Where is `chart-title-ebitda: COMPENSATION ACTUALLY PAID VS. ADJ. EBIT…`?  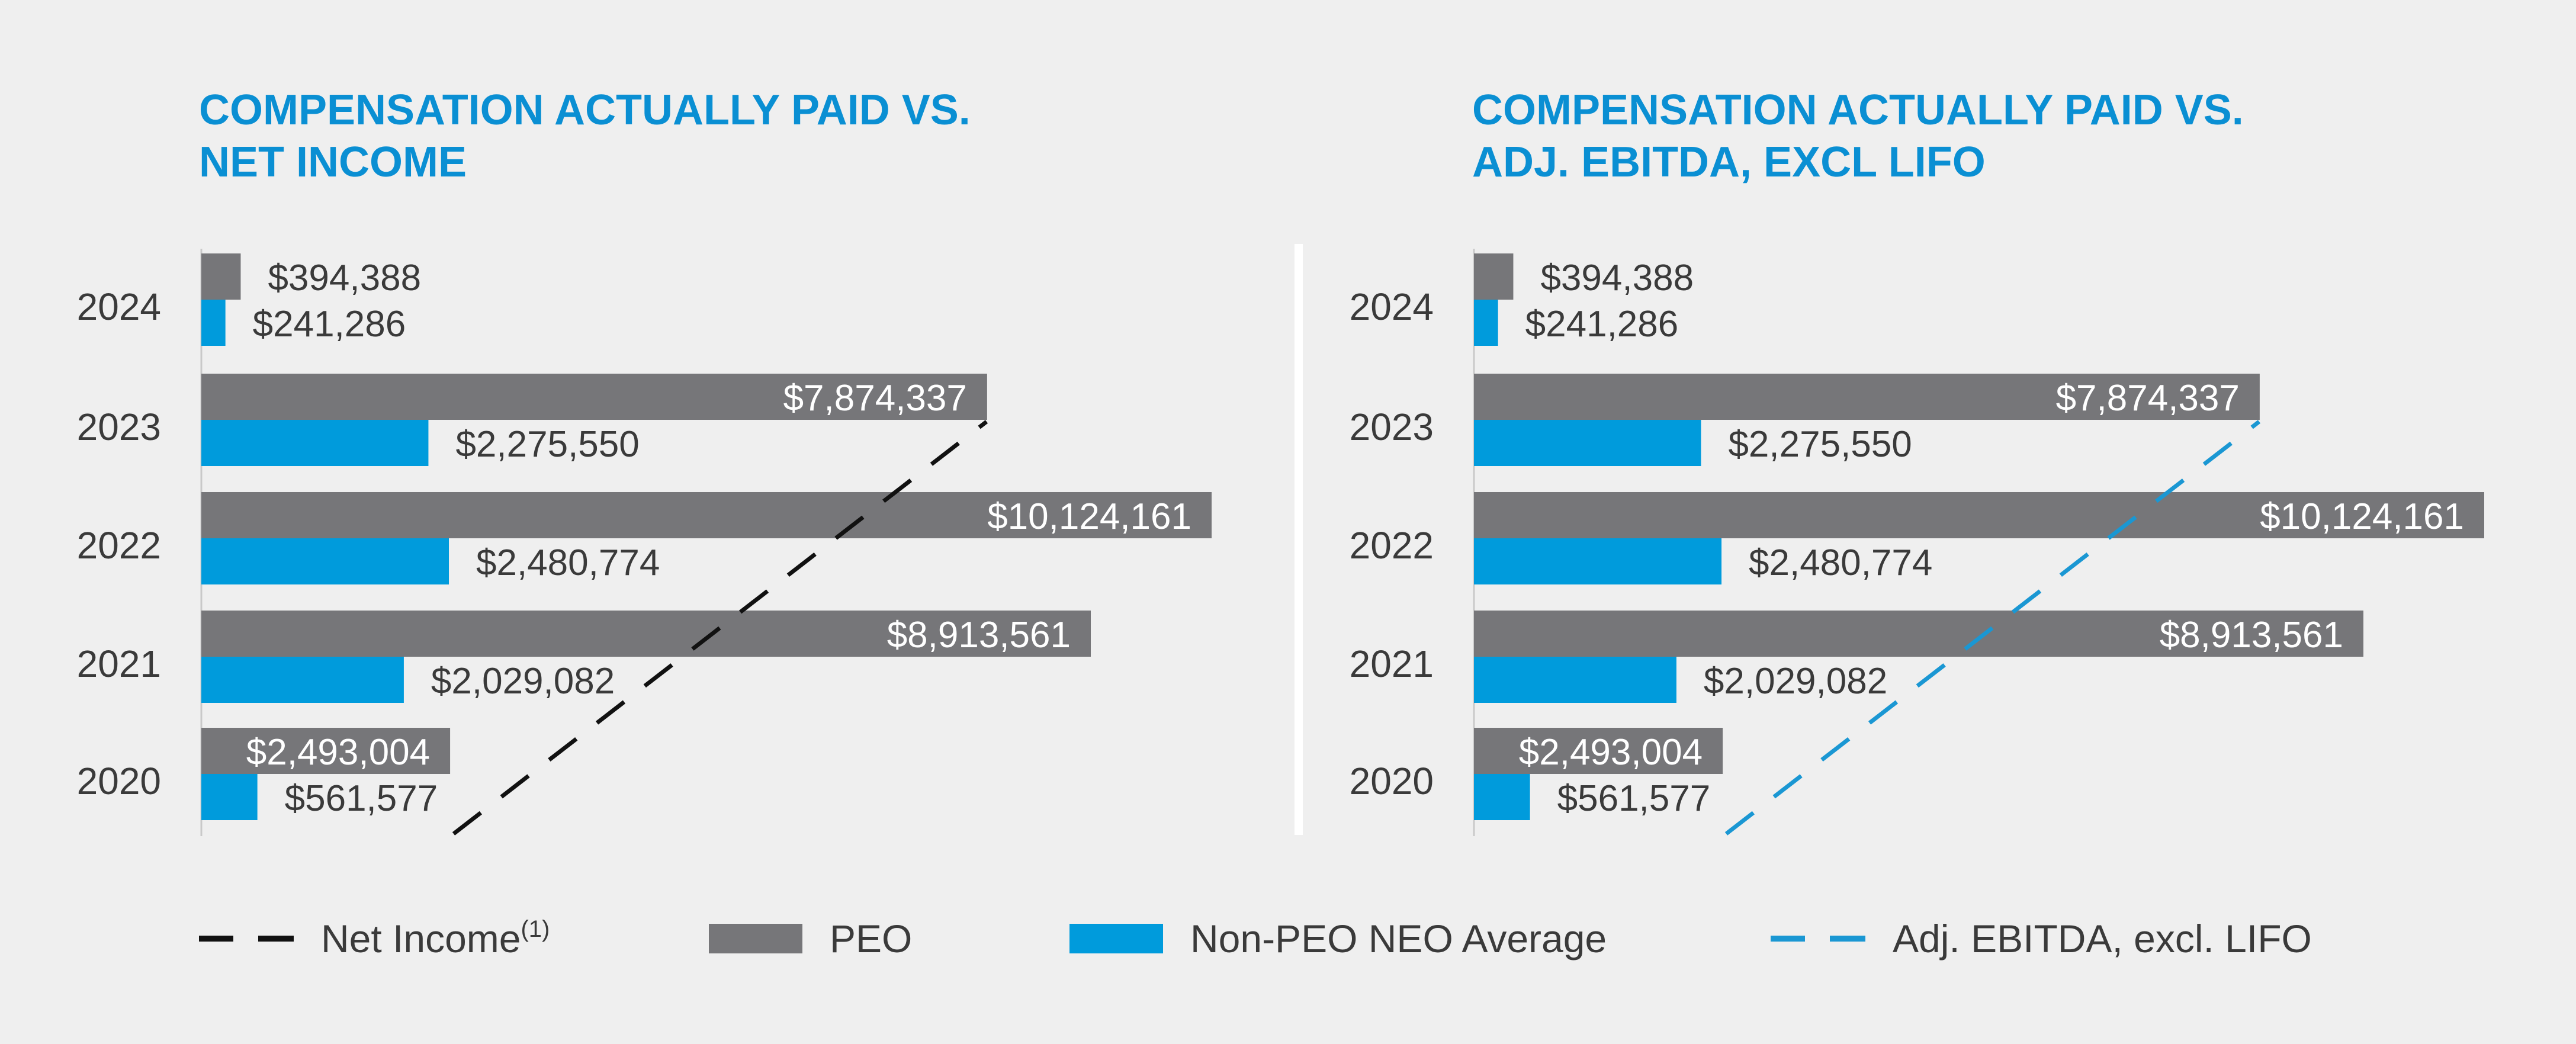 chart-title-ebitda: COMPENSATION ACTUALLY PAID VS. ADJ. EBIT… is located at coordinates (1858, 136).